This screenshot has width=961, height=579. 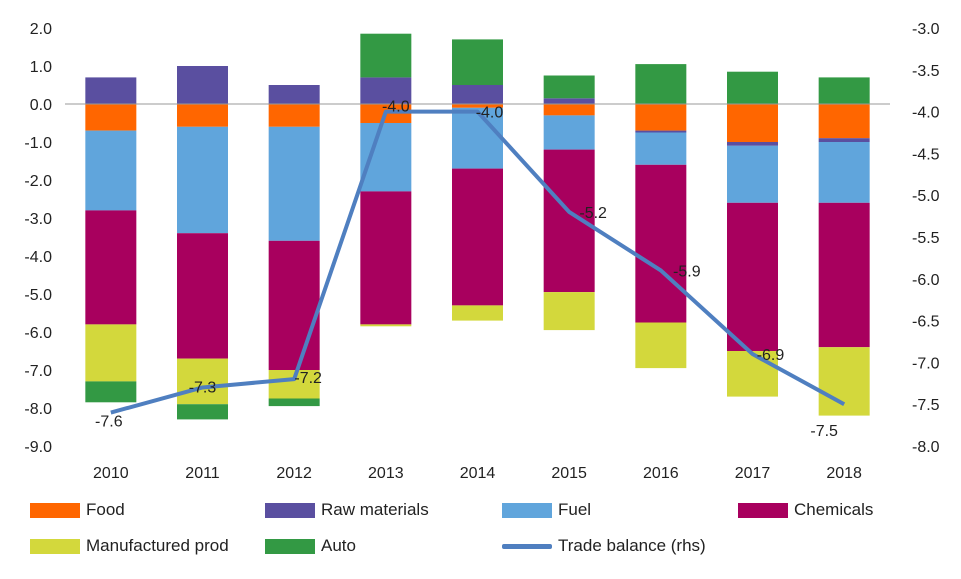 I want to click on bar-auto-2013, so click(x=386, y=55).